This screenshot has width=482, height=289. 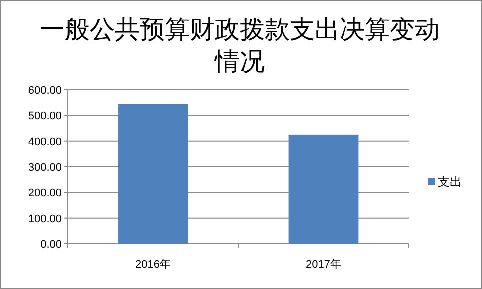 What do you see at coordinates (51, 245) in the screenshot?
I see `y-tick-label: 0.00` at bounding box center [51, 245].